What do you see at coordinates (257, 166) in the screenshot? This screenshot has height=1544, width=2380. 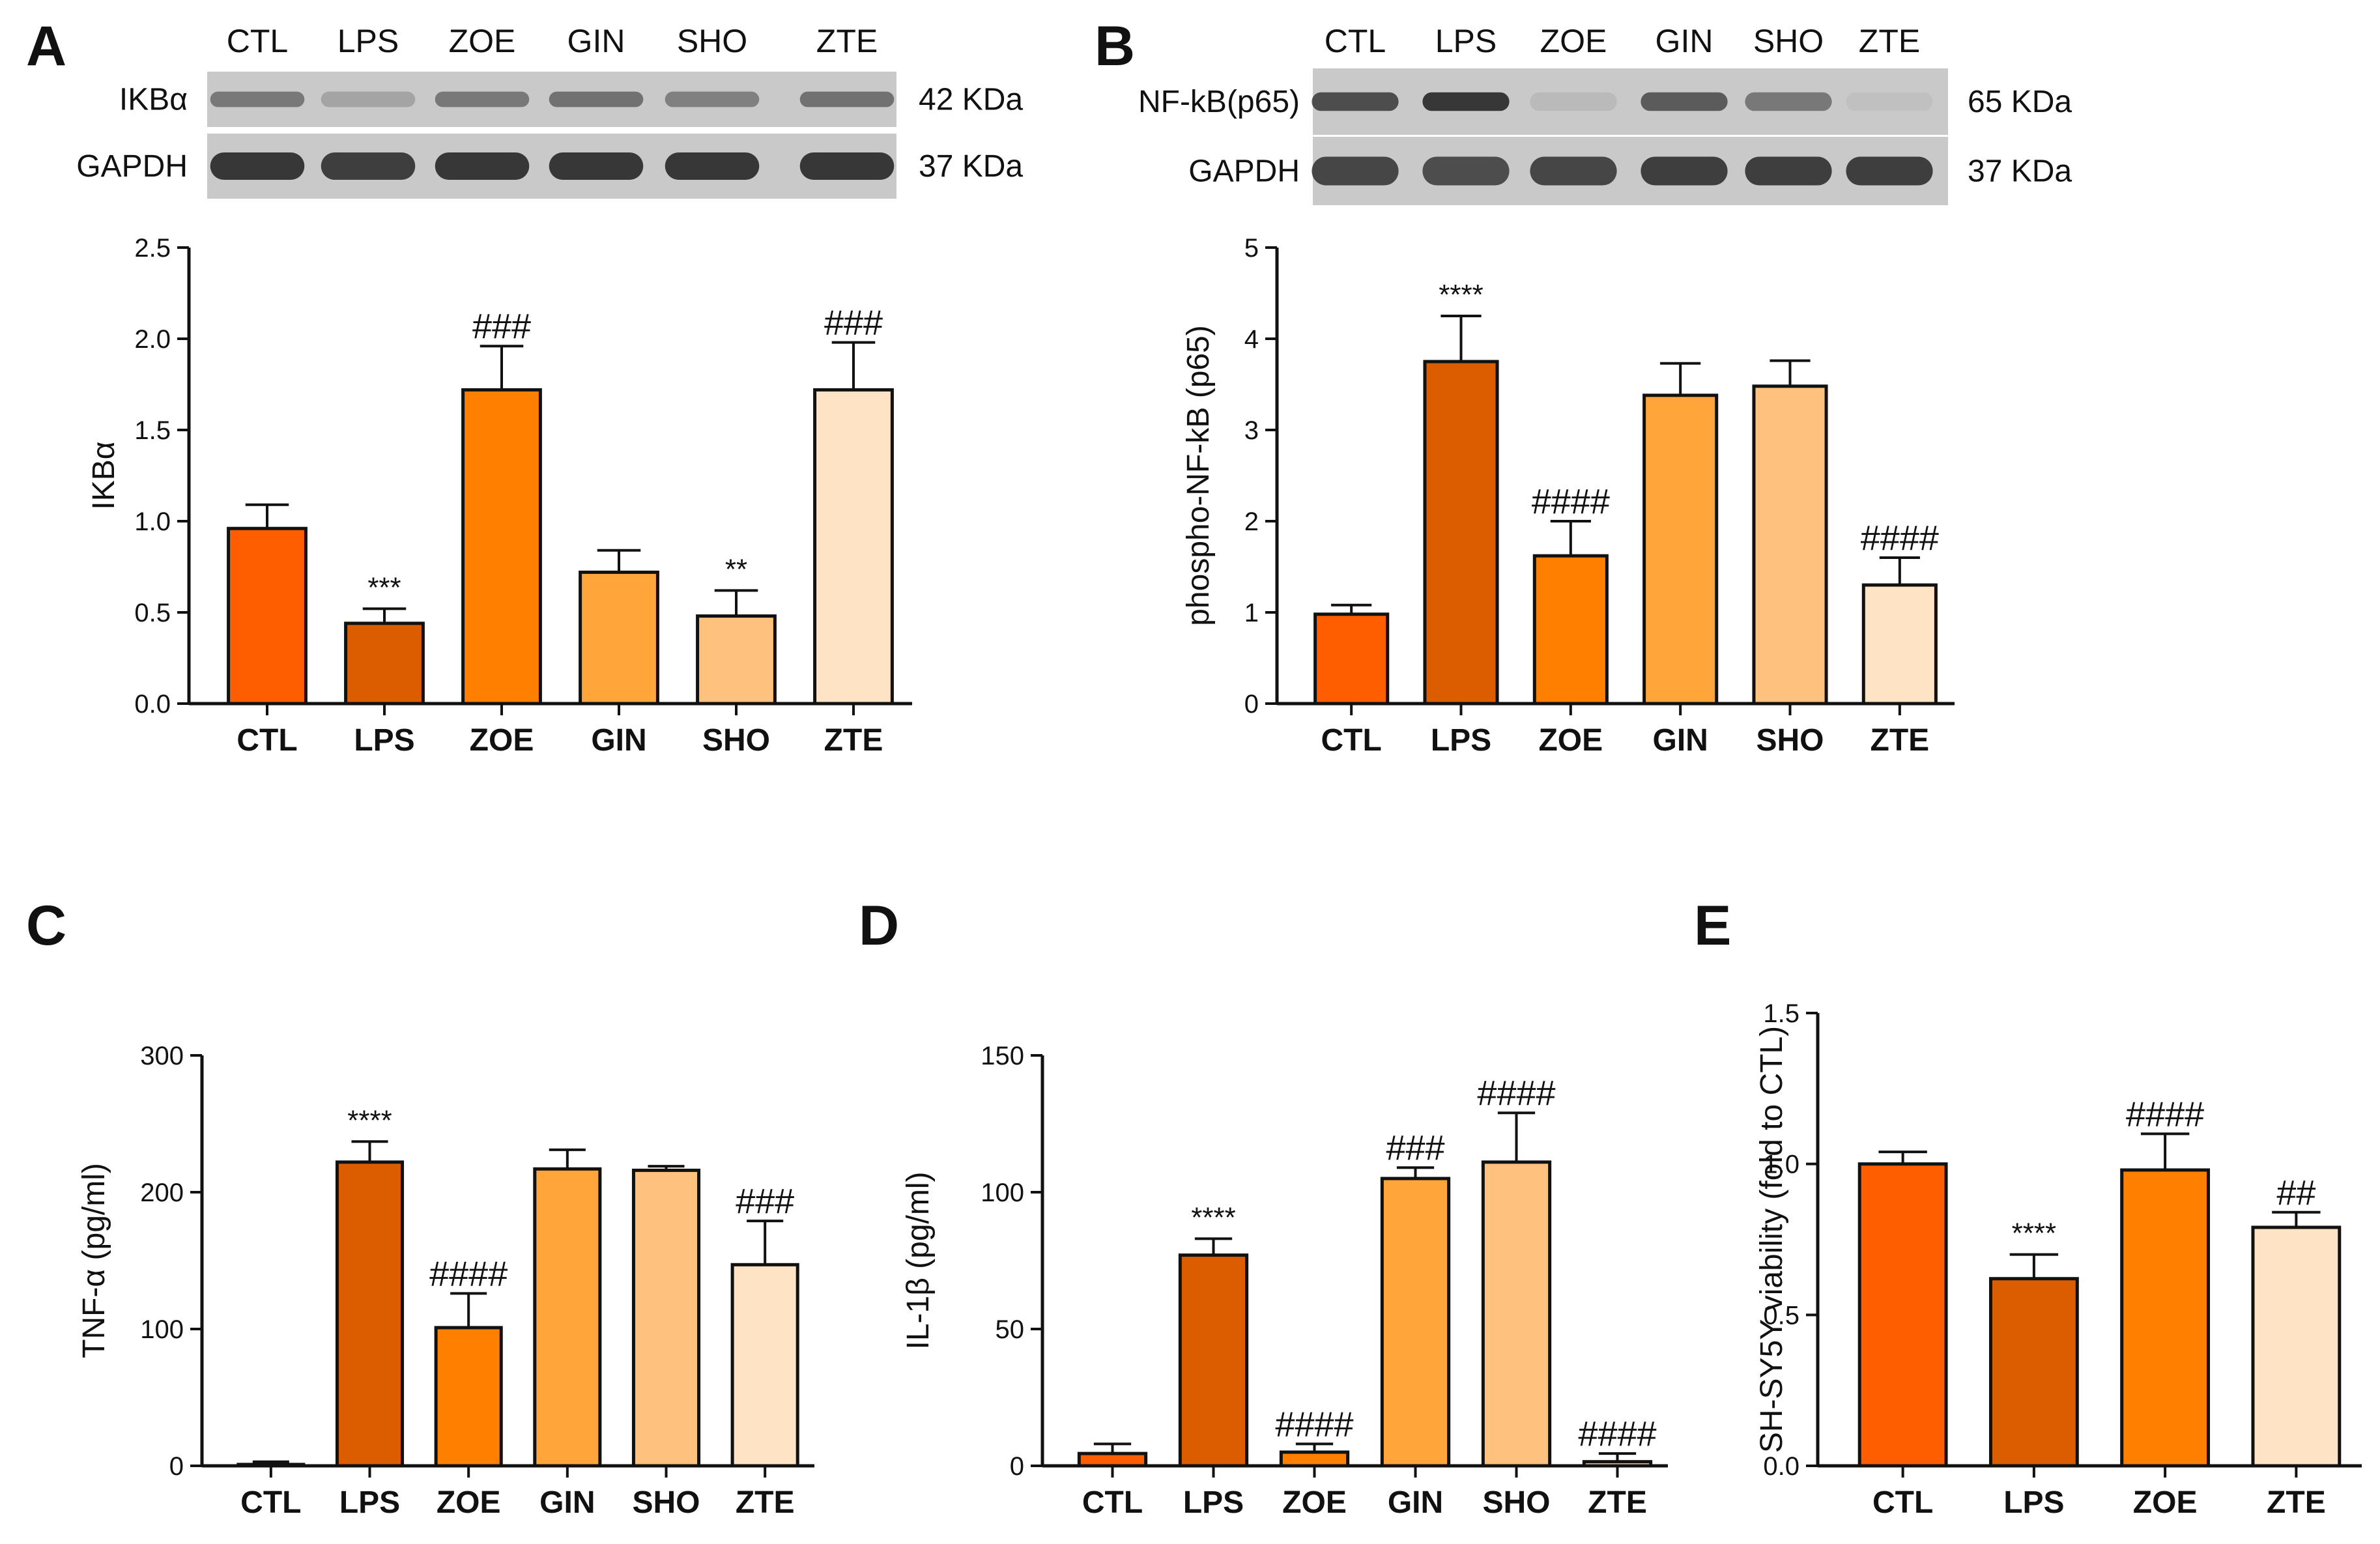 I see `blot-band-gapdh-ctl` at bounding box center [257, 166].